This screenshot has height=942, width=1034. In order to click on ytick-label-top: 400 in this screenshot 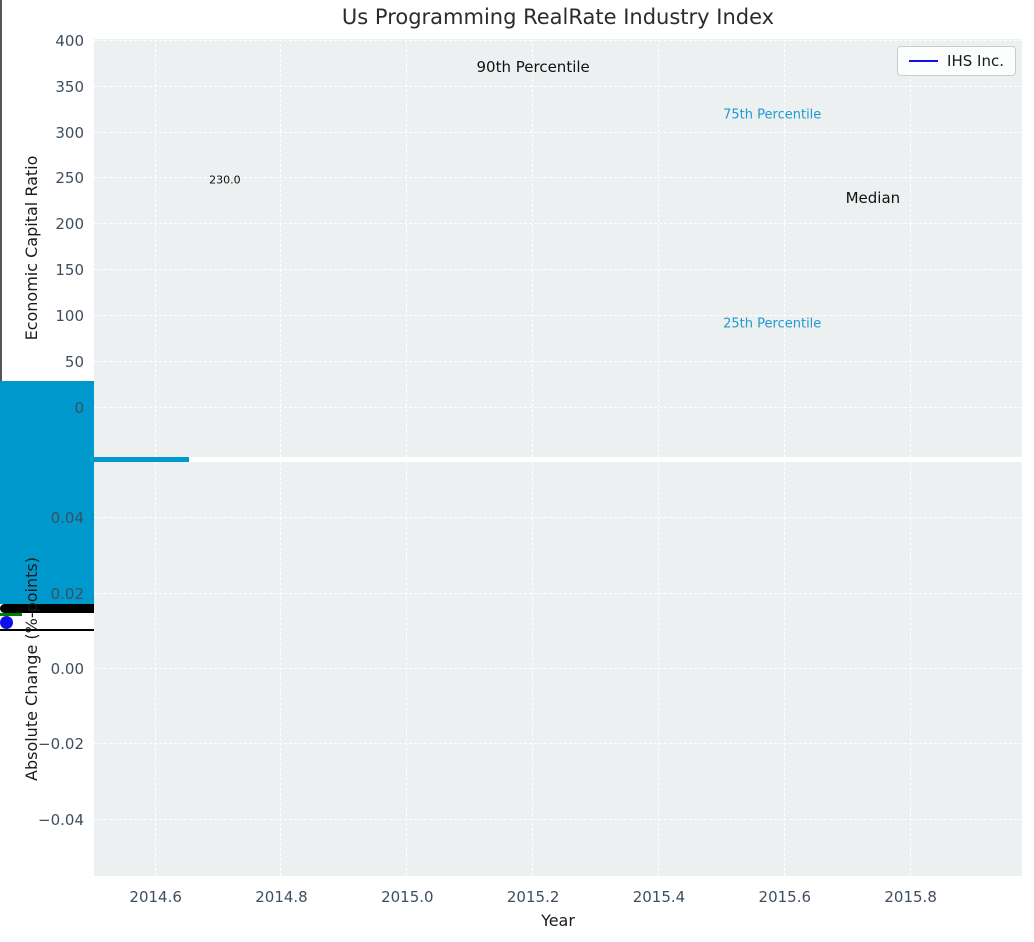, I will do `click(69, 40)`.